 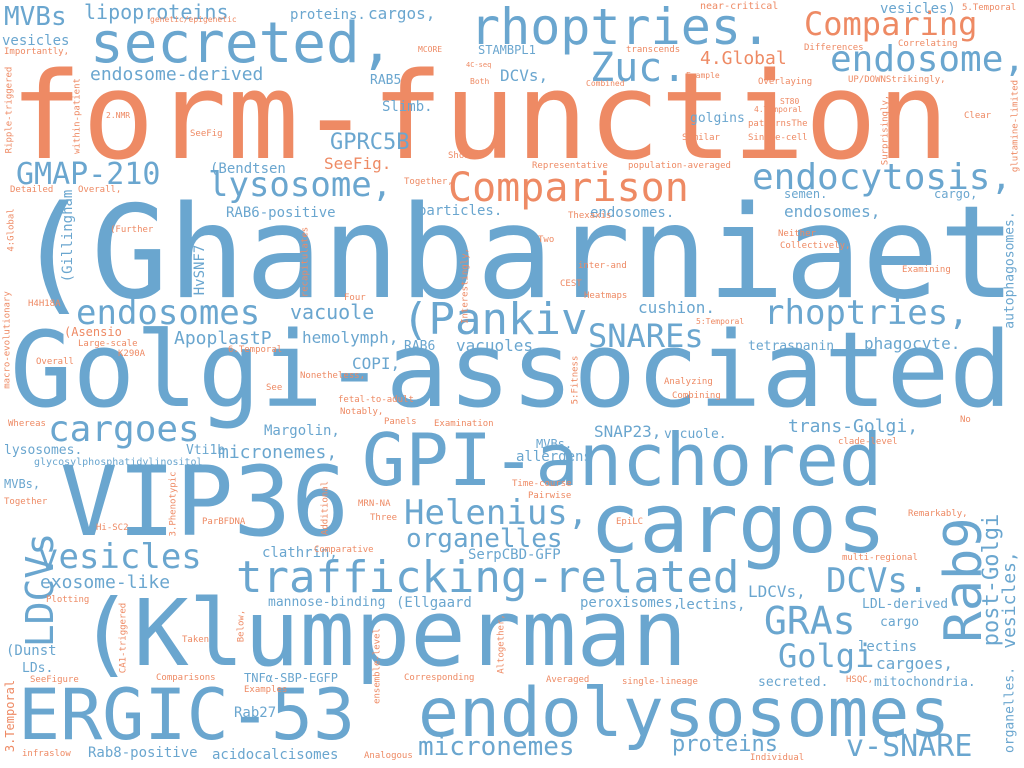 I want to click on word: Clear, so click(x=978, y=116).